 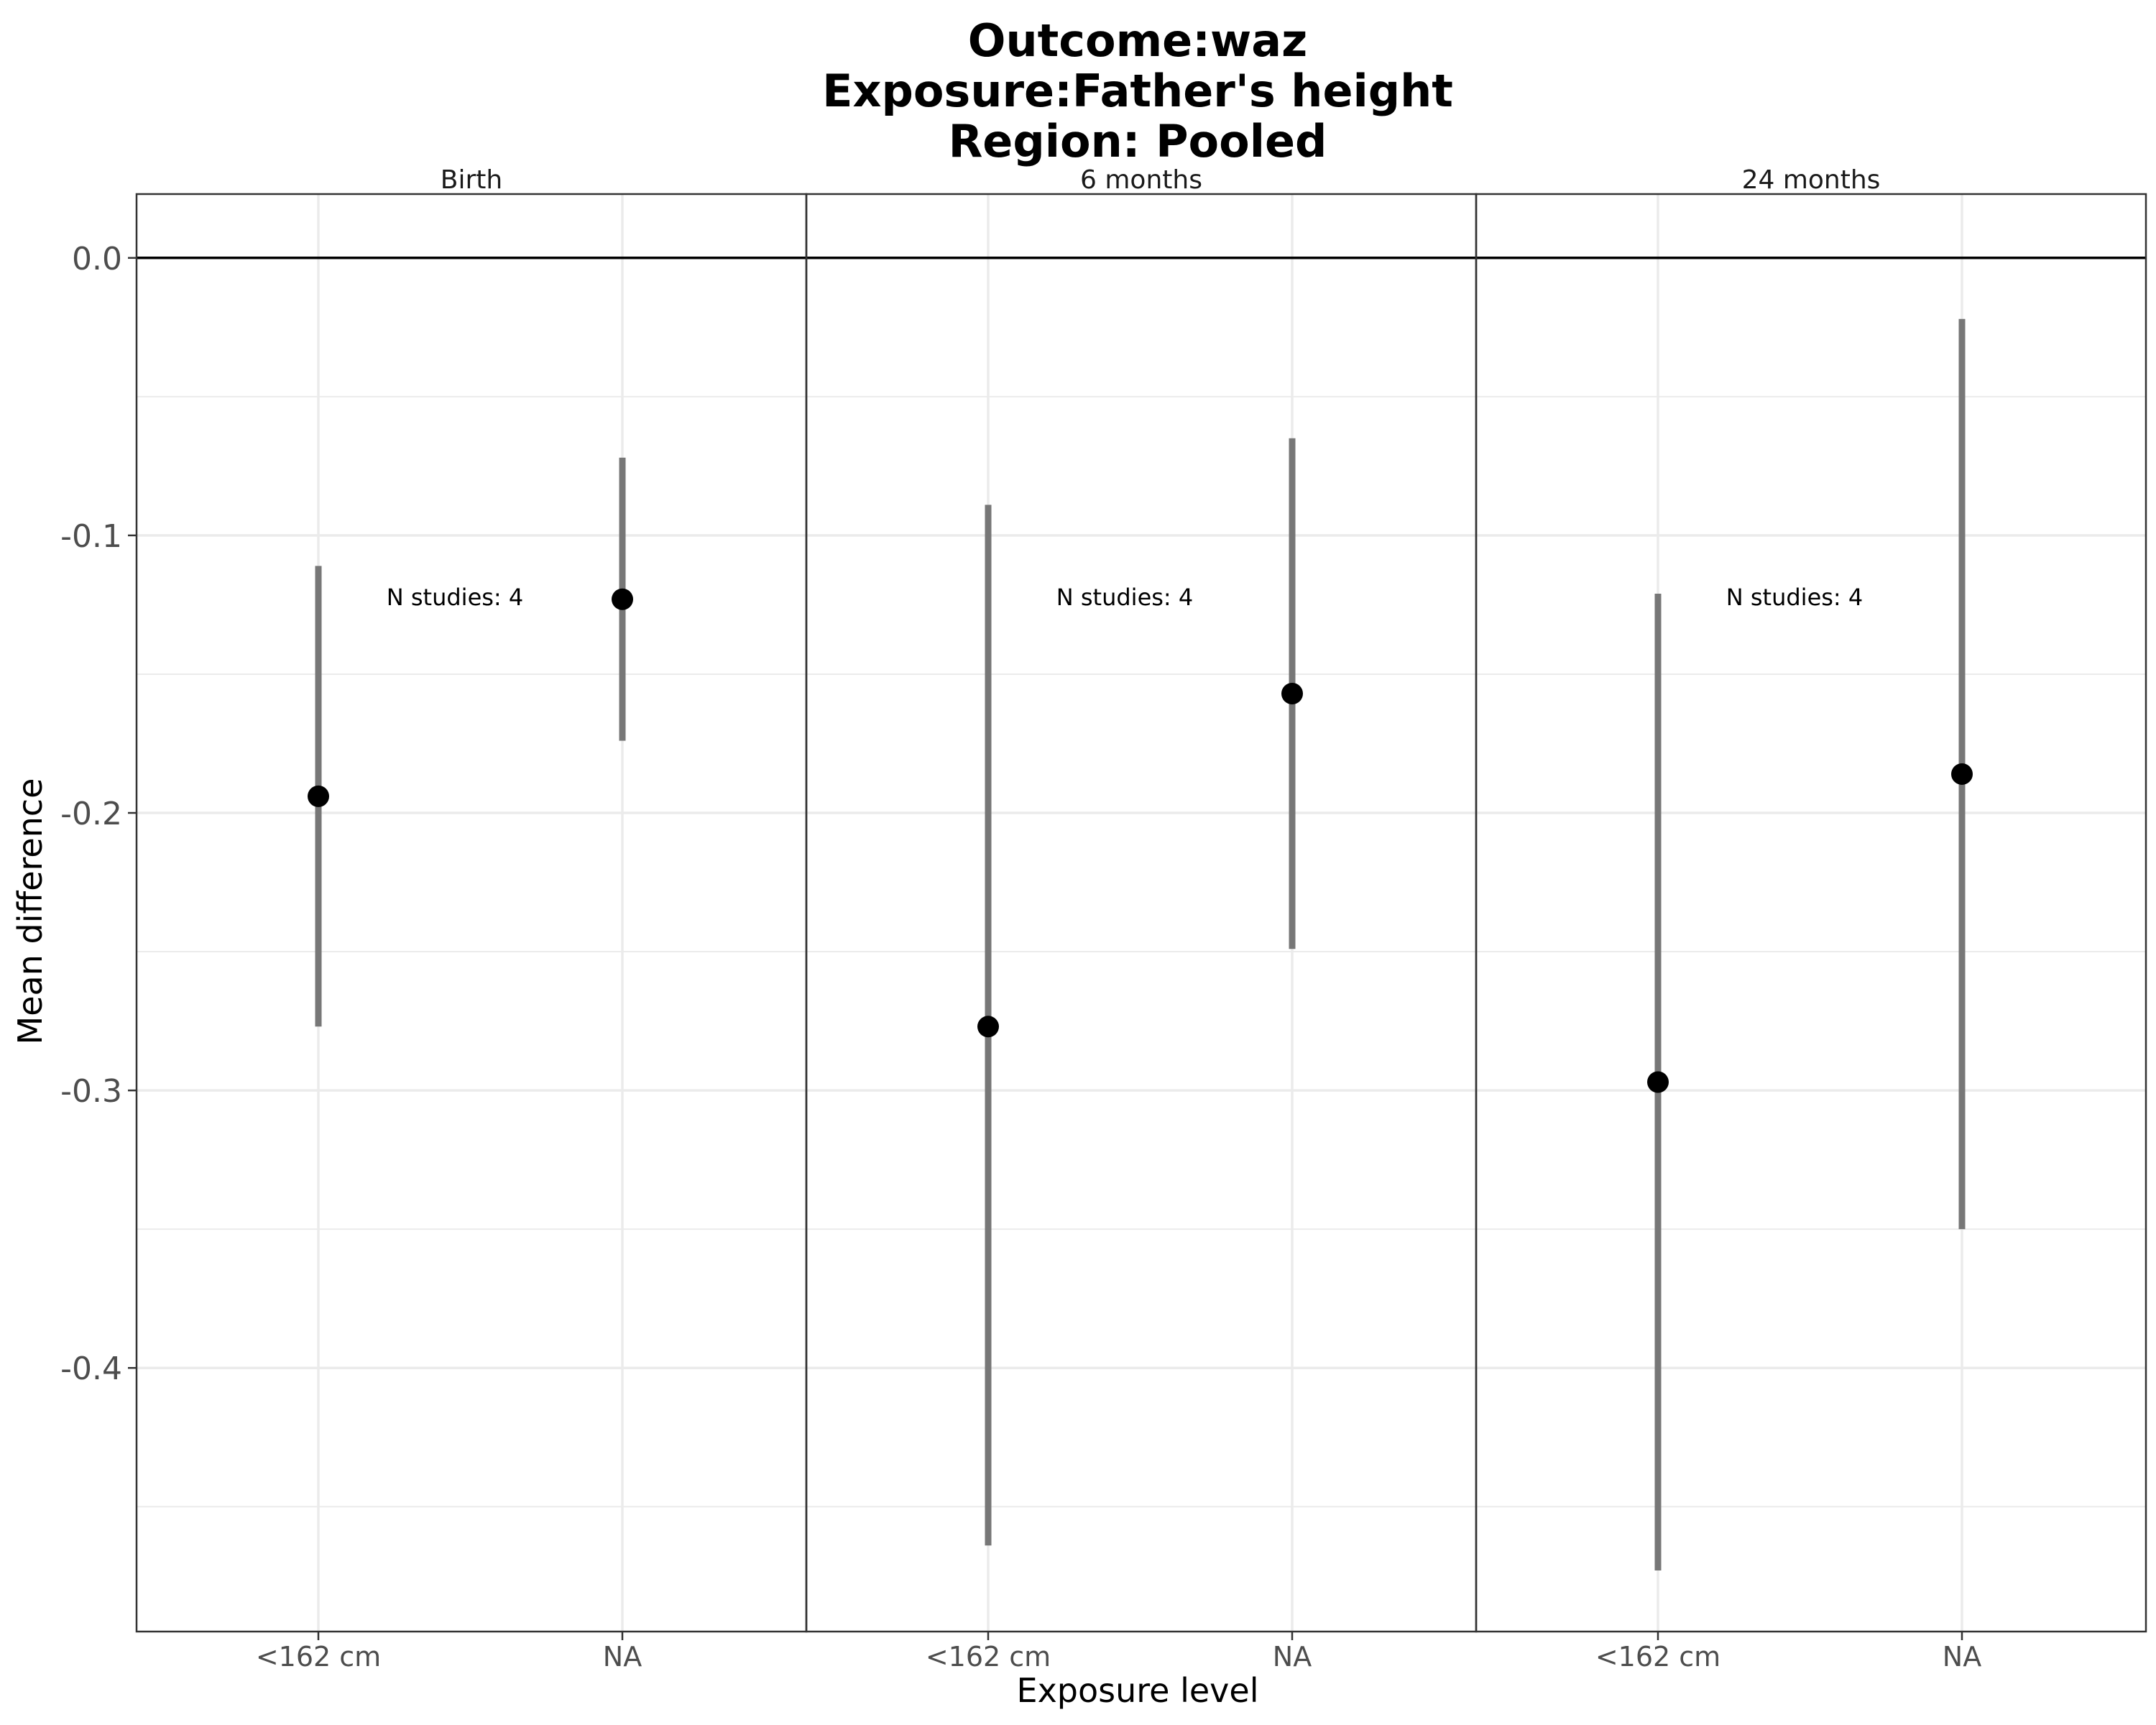 I want to click on y-tick-label: -0.1, so click(x=91, y=536).